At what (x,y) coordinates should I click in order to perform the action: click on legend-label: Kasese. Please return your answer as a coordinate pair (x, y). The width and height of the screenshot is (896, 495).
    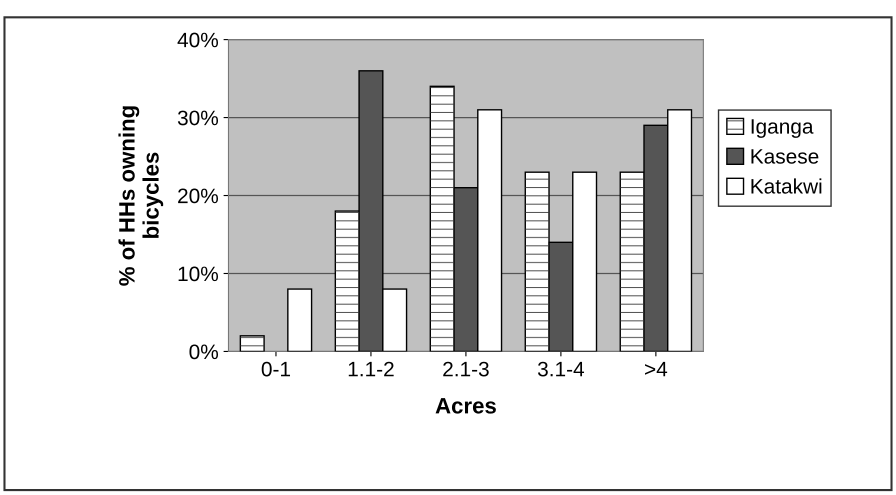
    Looking at the image, I should click on (784, 156).